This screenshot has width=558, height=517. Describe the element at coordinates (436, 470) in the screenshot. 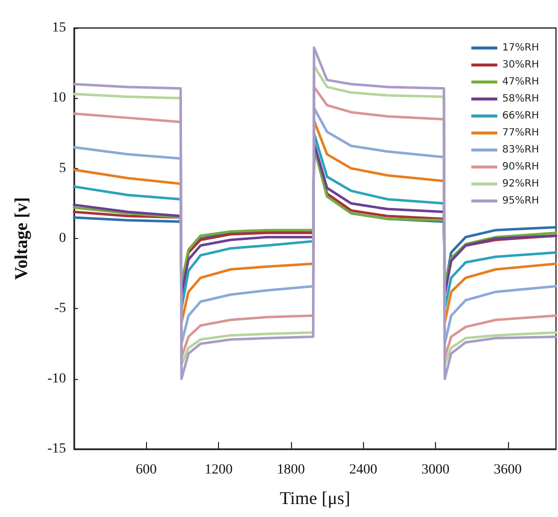

I see `x-tick-label: 3000` at that location.